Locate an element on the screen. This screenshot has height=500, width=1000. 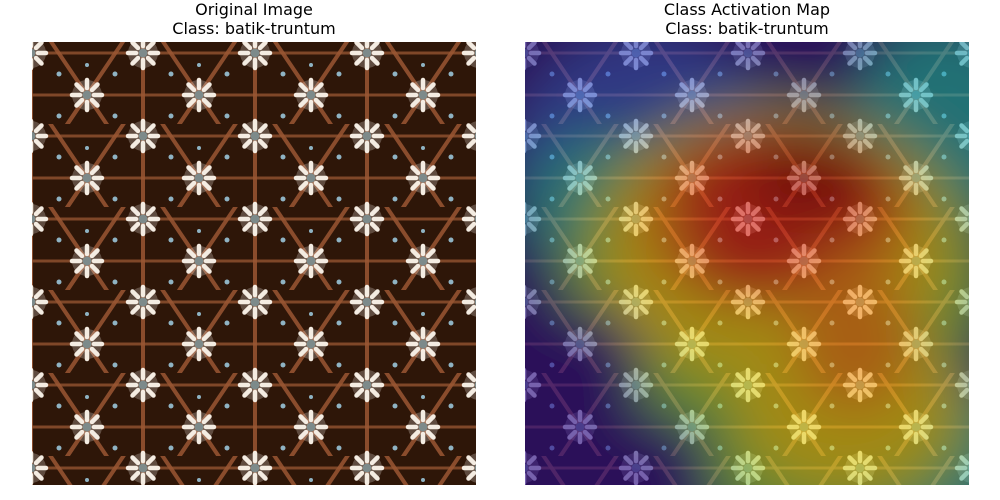
left-panel-class-label: Class: batik-truntum is located at coordinates (254, 28).